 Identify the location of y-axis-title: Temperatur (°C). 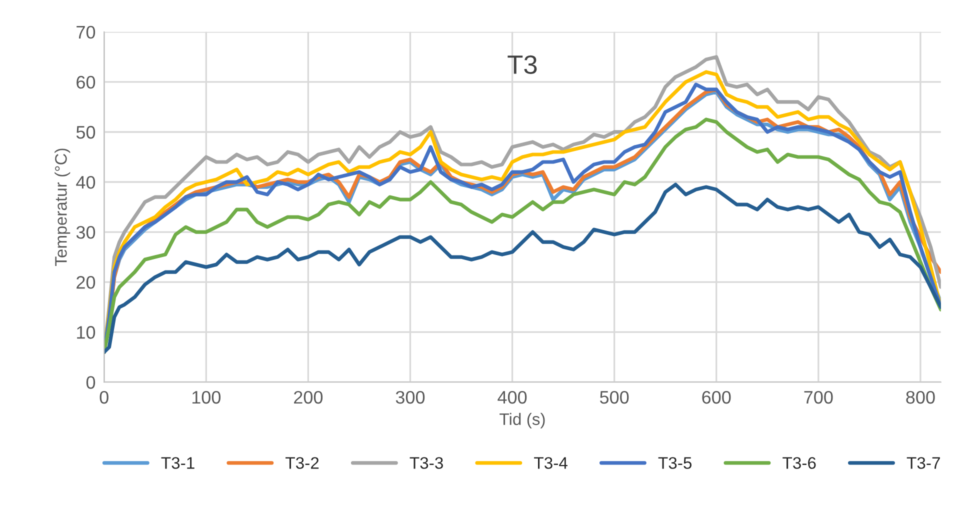
(62, 207).